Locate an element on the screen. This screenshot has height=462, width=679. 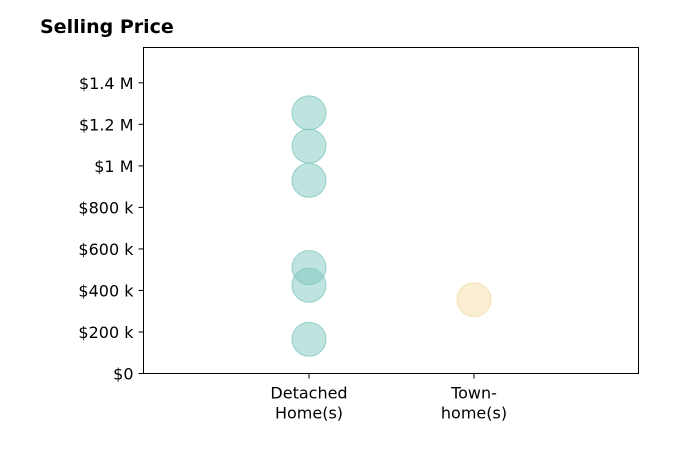
y-tick-label: $1.2 M is located at coordinates (106, 124).